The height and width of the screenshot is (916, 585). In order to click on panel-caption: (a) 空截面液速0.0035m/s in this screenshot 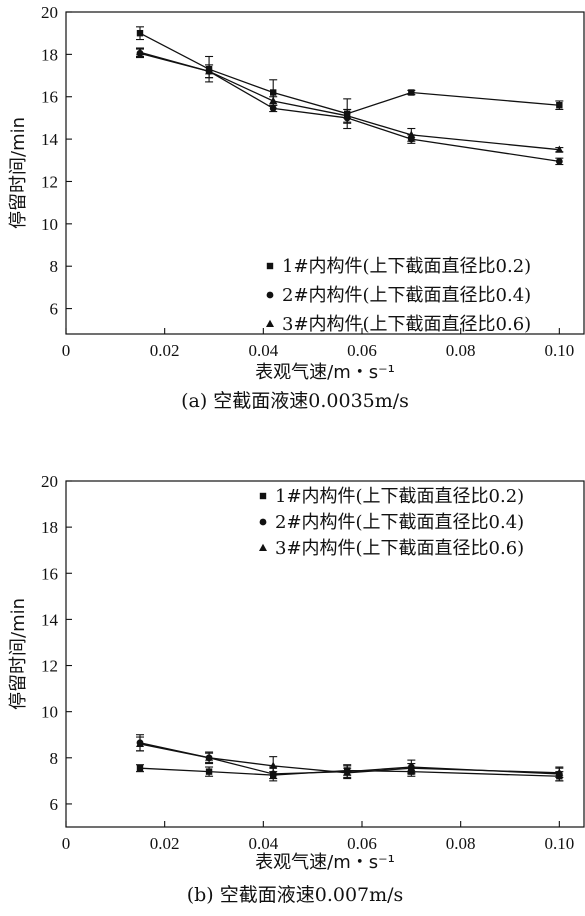, I will do `click(295, 401)`.